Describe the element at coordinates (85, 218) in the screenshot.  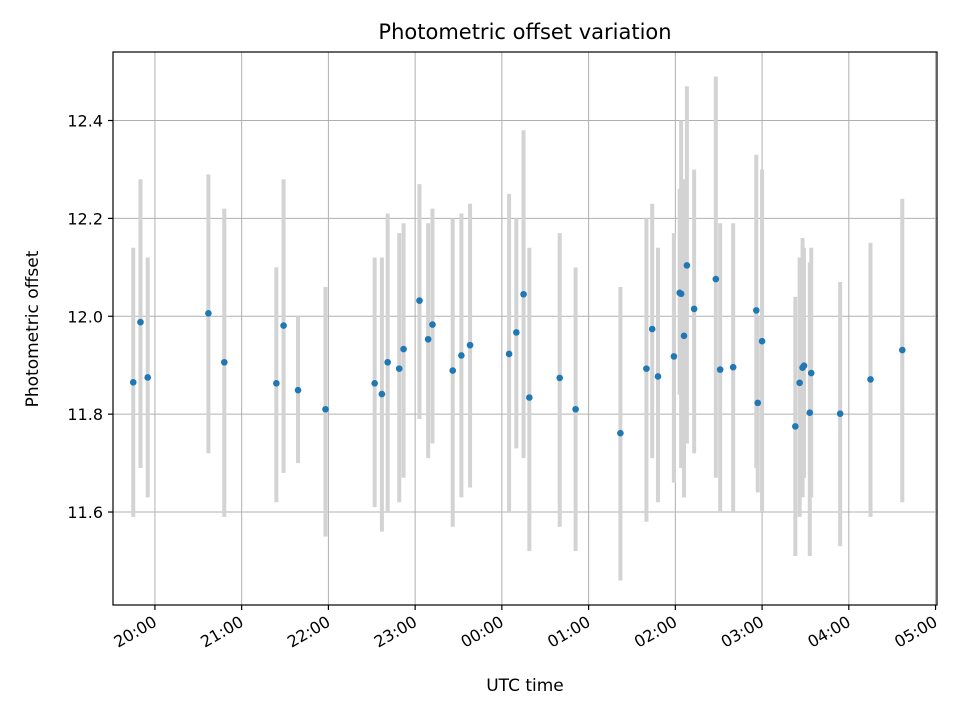
I see `y-tick-label: 12.2` at that location.